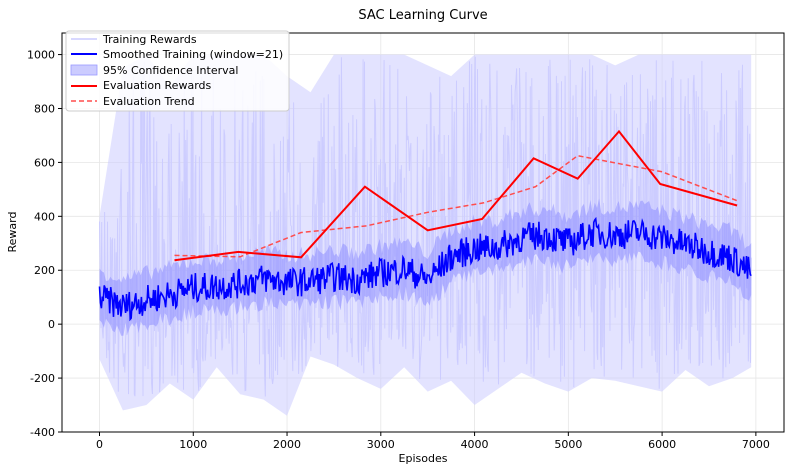 This screenshot has width=792, height=472. What do you see at coordinates (44, 216) in the screenshot?
I see `y-tick-label: 400` at bounding box center [44, 216].